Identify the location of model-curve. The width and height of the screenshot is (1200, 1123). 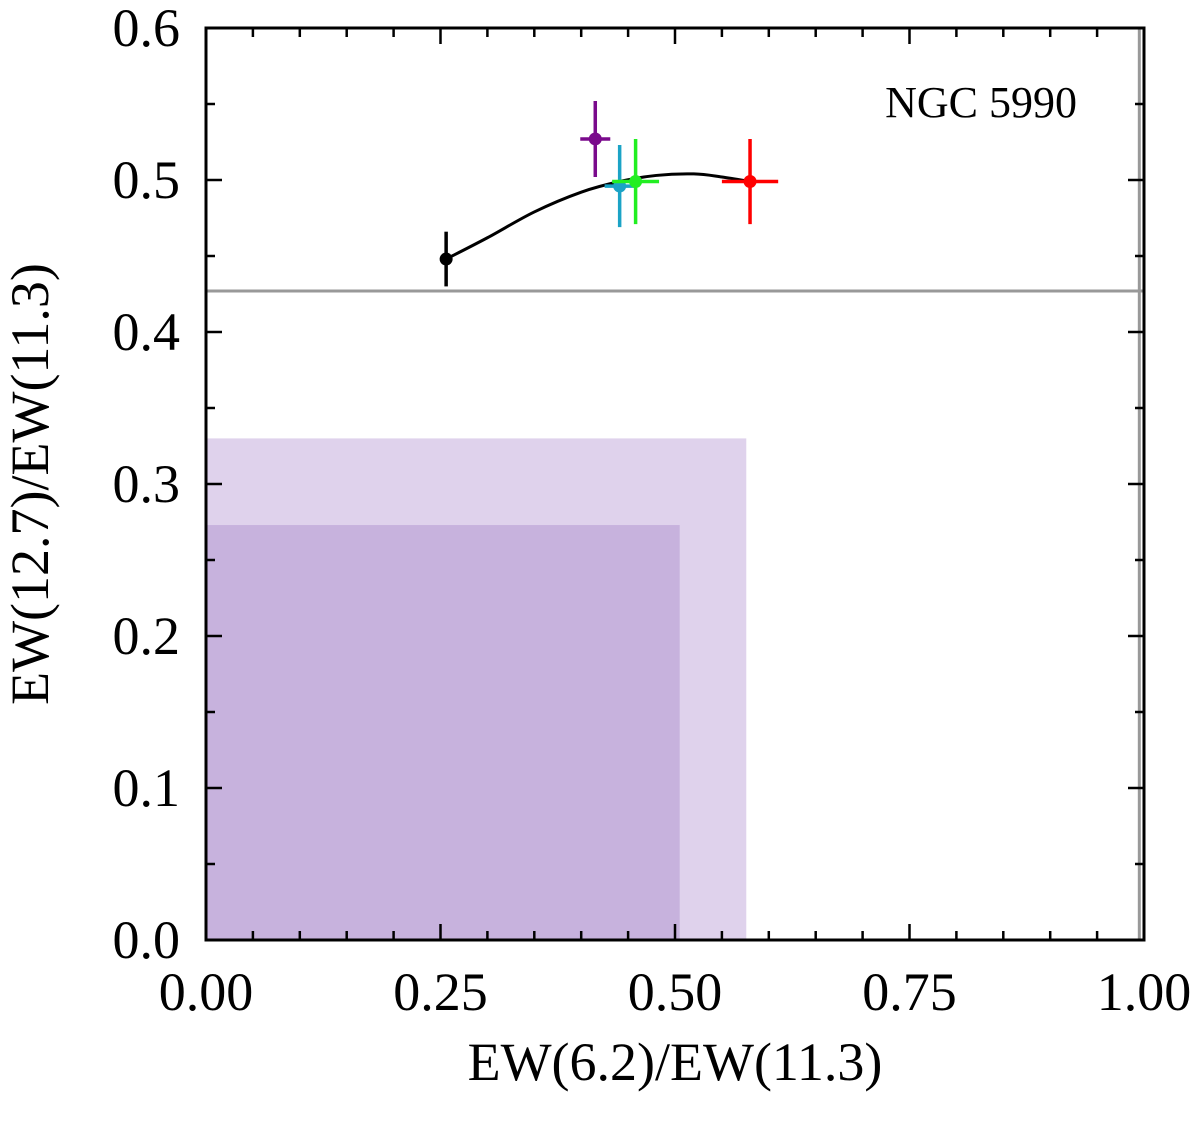
(598, 216).